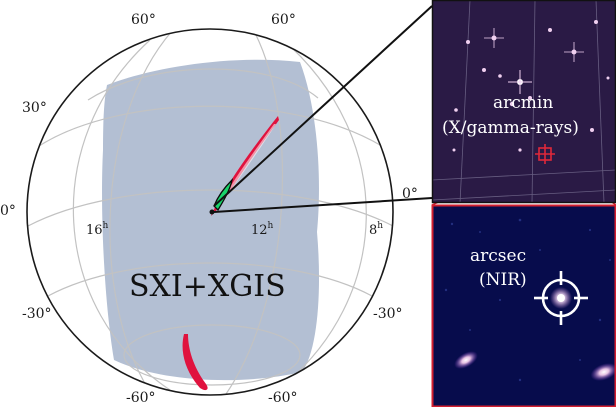 This screenshot has height=407, width=616. What do you see at coordinates (283, 20) in the screenshot?
I see `dec-label-top-right: 60°` at bounding box center [283, 20].